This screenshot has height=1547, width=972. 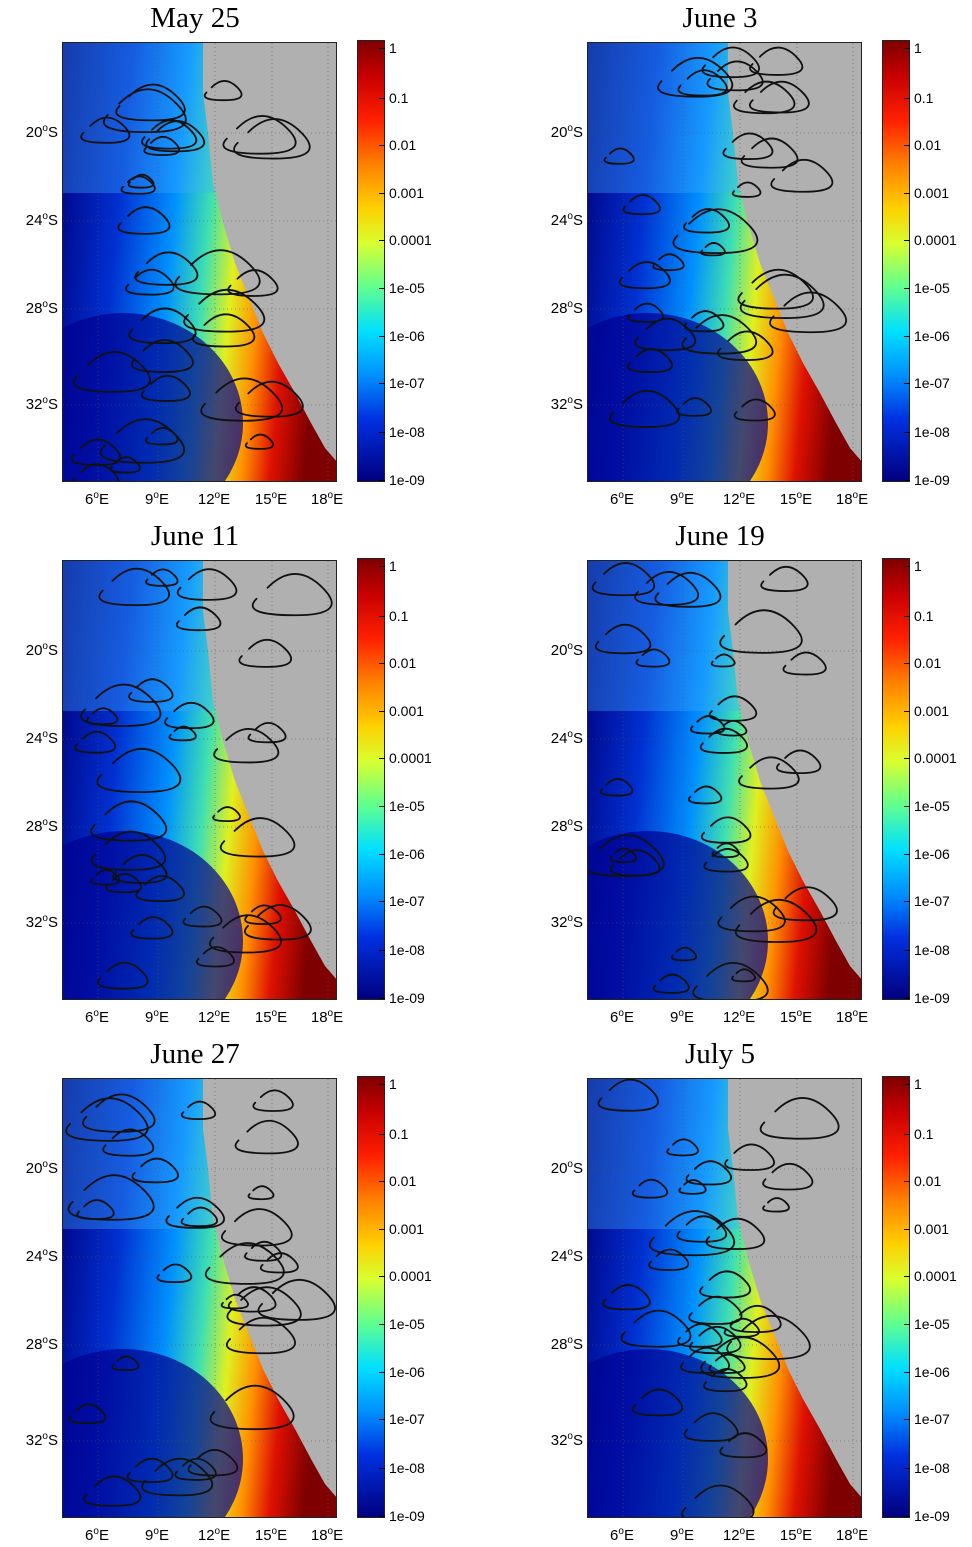 I want to click on map-frame, so click(x=724, y=1298).